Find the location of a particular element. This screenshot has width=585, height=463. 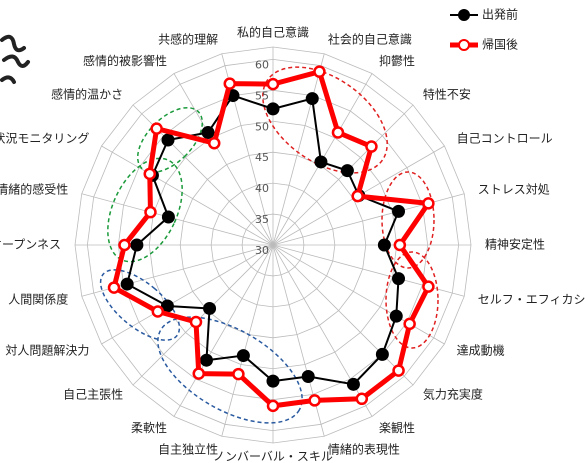

legend-label: 帰国後 is located at coordinates (500, 45).